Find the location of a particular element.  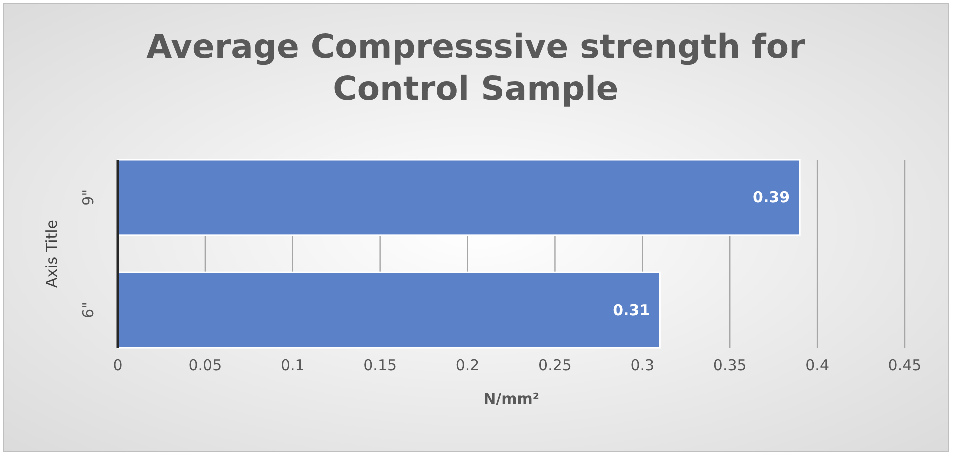

y-tick-label: 6" is located at coordinates (88, 310).